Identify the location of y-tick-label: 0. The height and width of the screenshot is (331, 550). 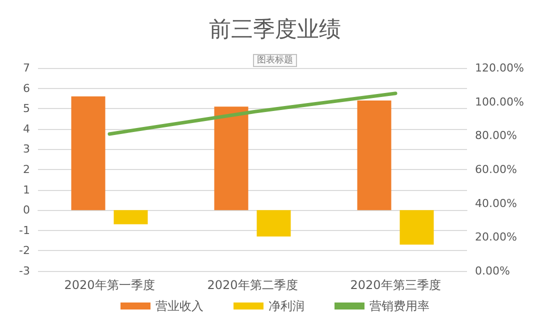
(26, 210).